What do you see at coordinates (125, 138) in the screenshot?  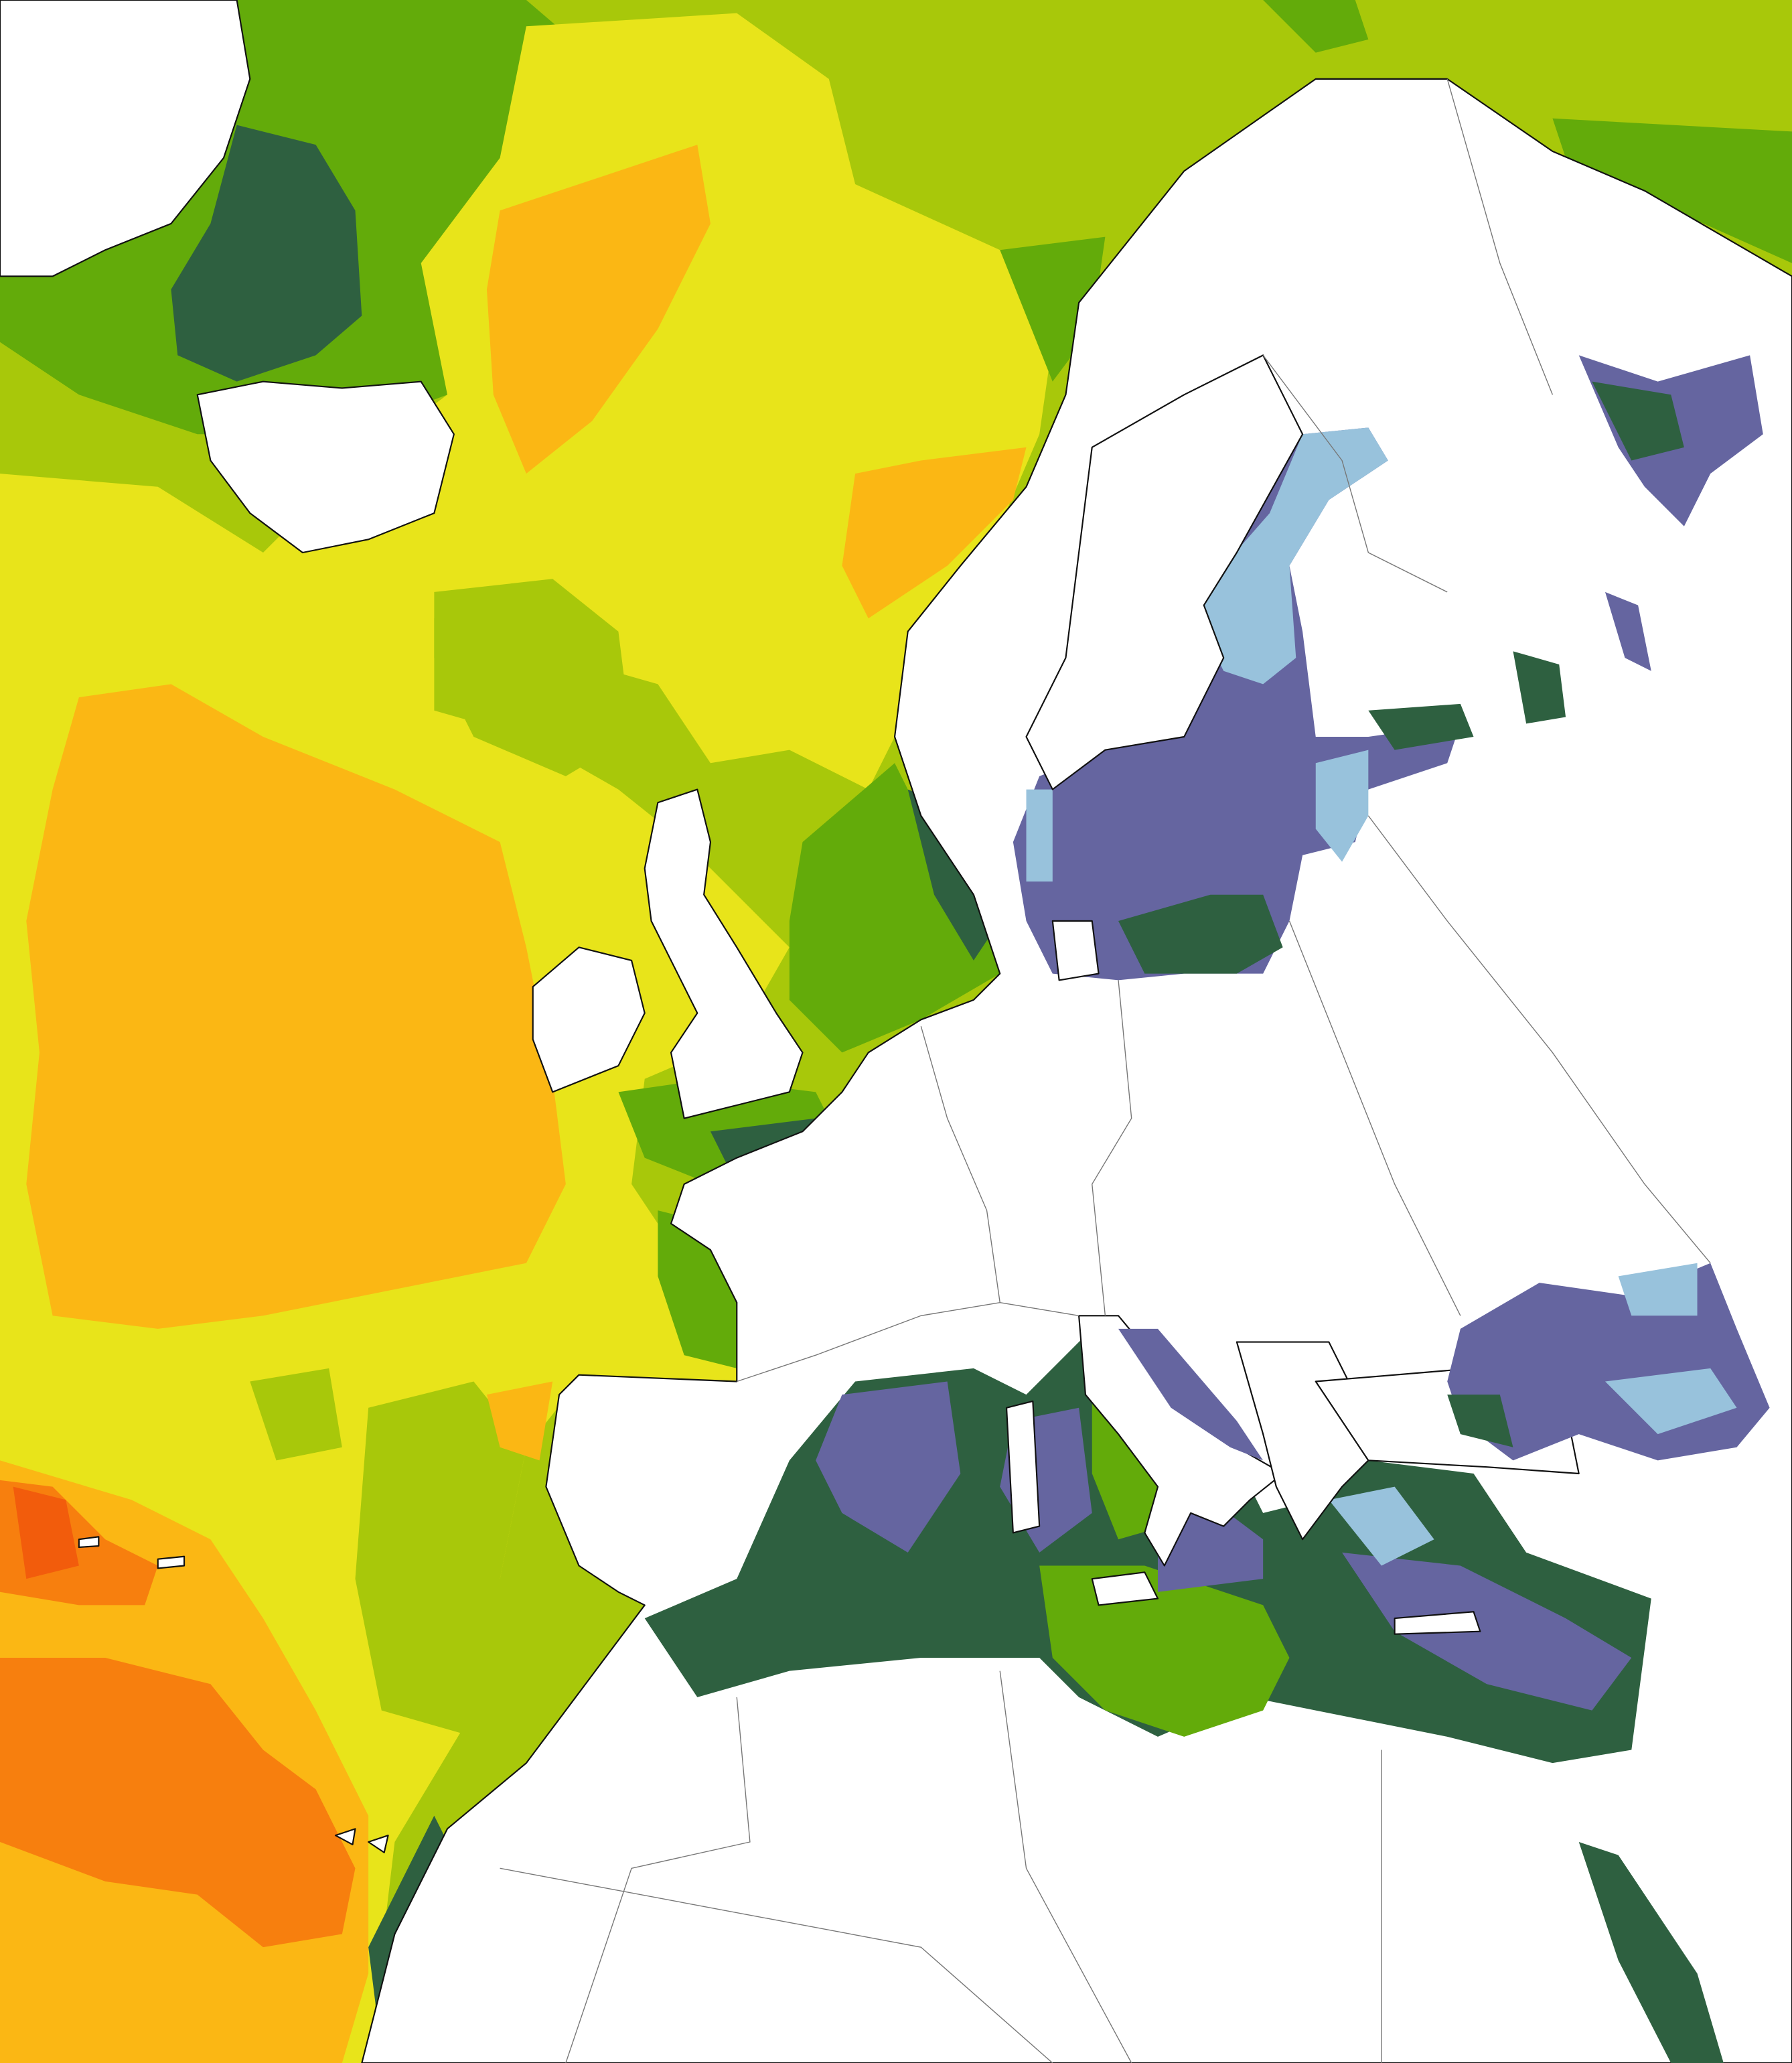 I see `land` at bounding box center [125, 138].